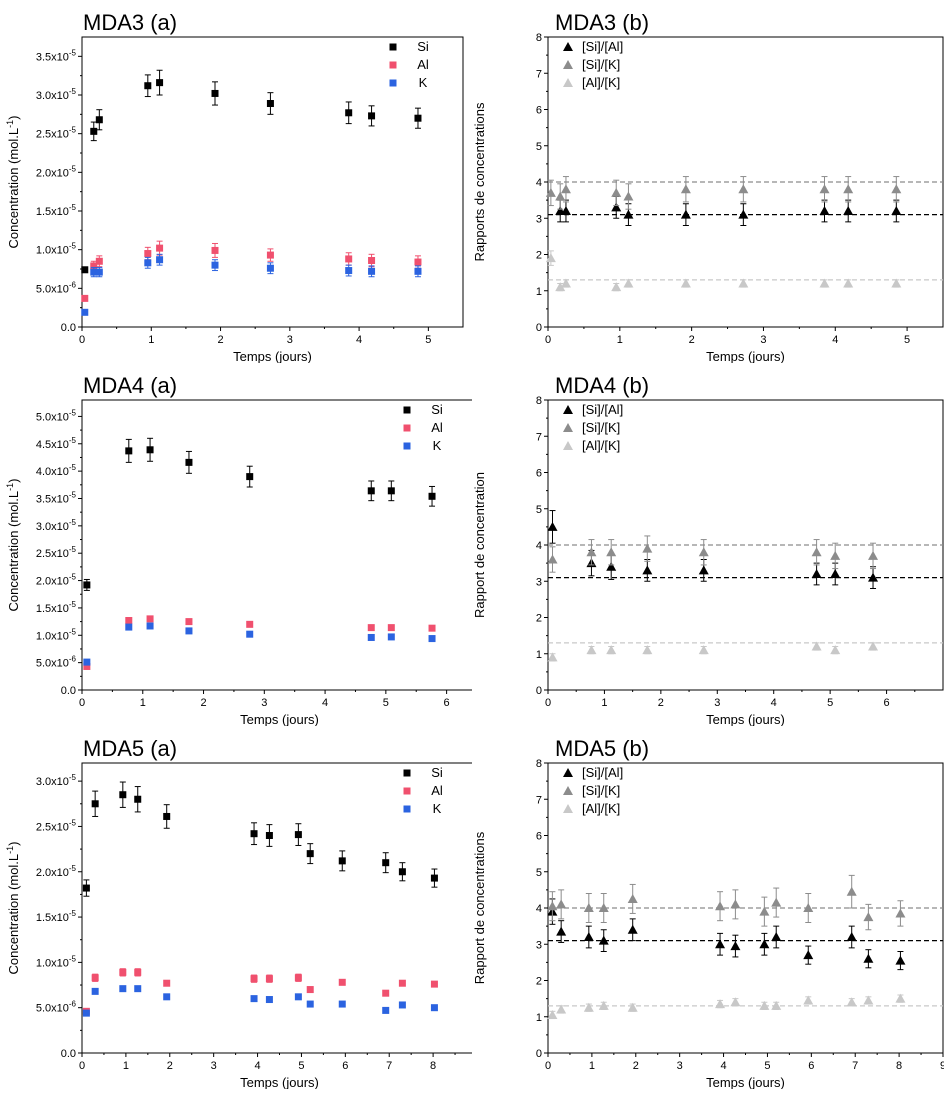  Describe the element at coordinates (251, 171) in the screenshot. I see `series-si` at that location.